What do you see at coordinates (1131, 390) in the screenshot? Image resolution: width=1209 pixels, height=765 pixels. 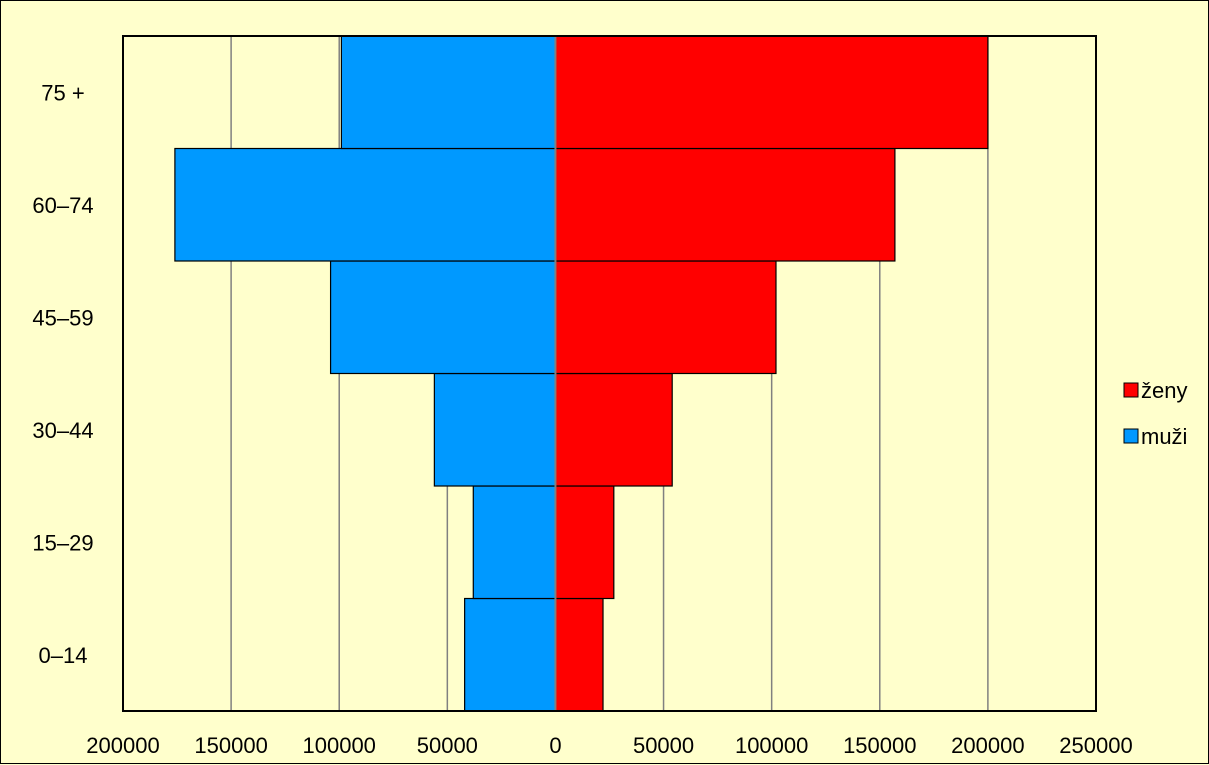 I see `legend-swatch-zeny` at bounding box center [1131, 390].